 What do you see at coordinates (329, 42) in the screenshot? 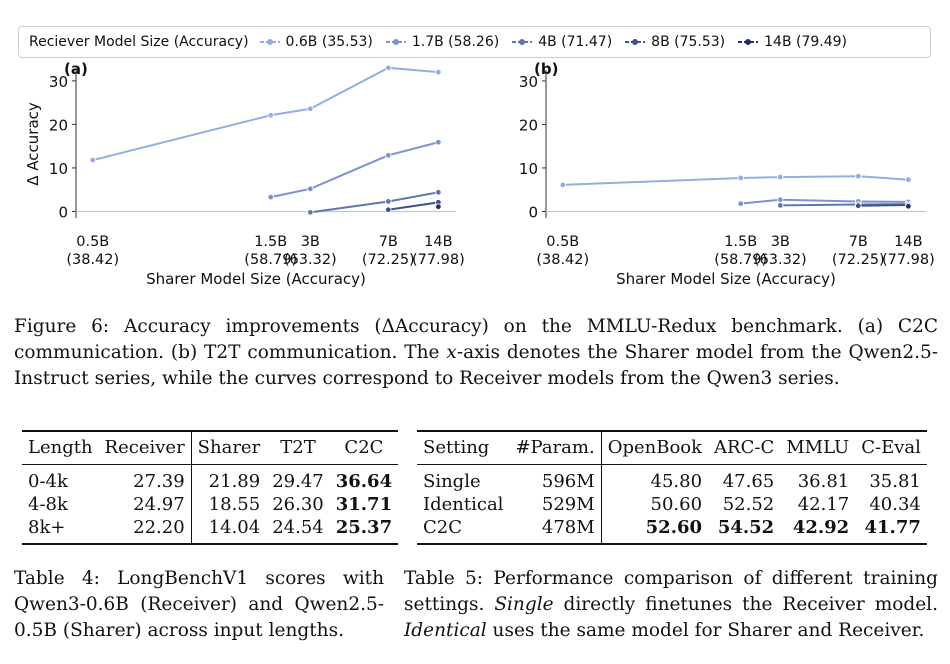
I see `legend-label-0.6b: 0.6B (35.53)` at bounding box center [329, 42].